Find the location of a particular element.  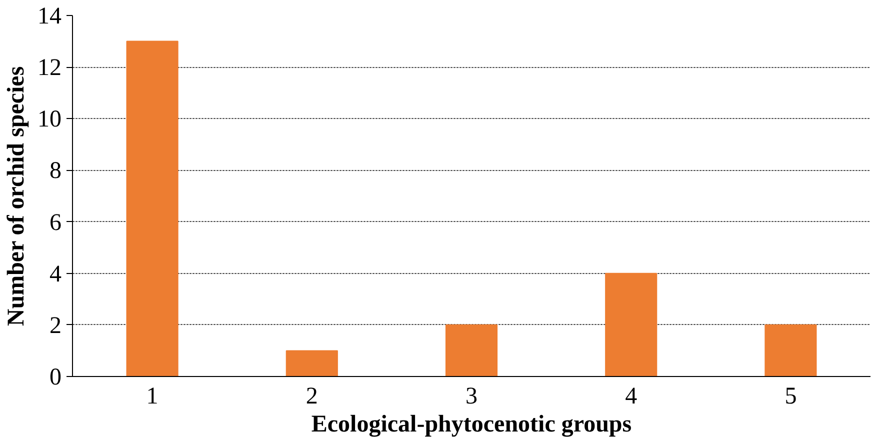

x-tick-label: 5 is located at coordinates (790, 397).